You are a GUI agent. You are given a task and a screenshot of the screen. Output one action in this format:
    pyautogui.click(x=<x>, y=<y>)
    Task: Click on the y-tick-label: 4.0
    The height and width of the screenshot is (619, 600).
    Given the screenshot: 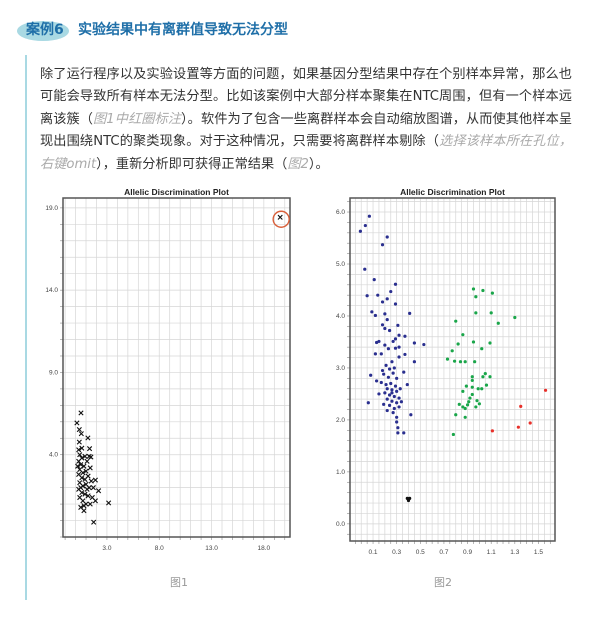 What is the action you would take?
    pyautogui.click(x=340, y=316)
    